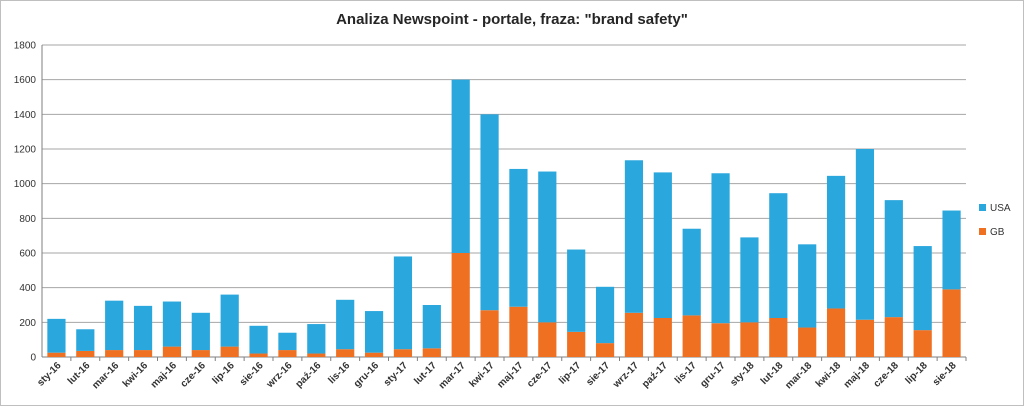  Describe the element at coordinates (598, 374) in the screenshot. I see `x-tick-label: sie-17` at that location.